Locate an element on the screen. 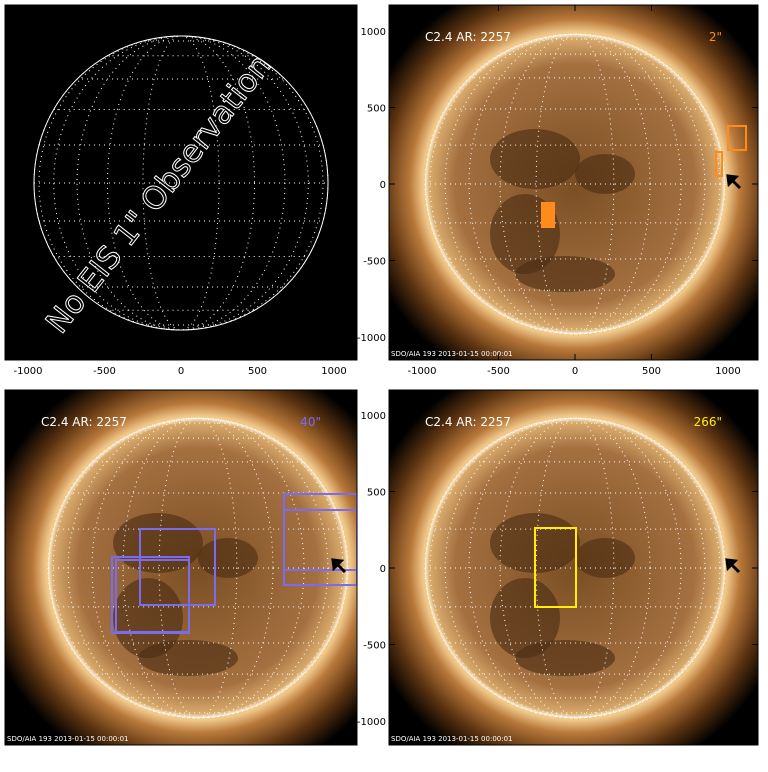 The image size is (768, 772). fov-label: 2" is located at coordinates (715, 37).